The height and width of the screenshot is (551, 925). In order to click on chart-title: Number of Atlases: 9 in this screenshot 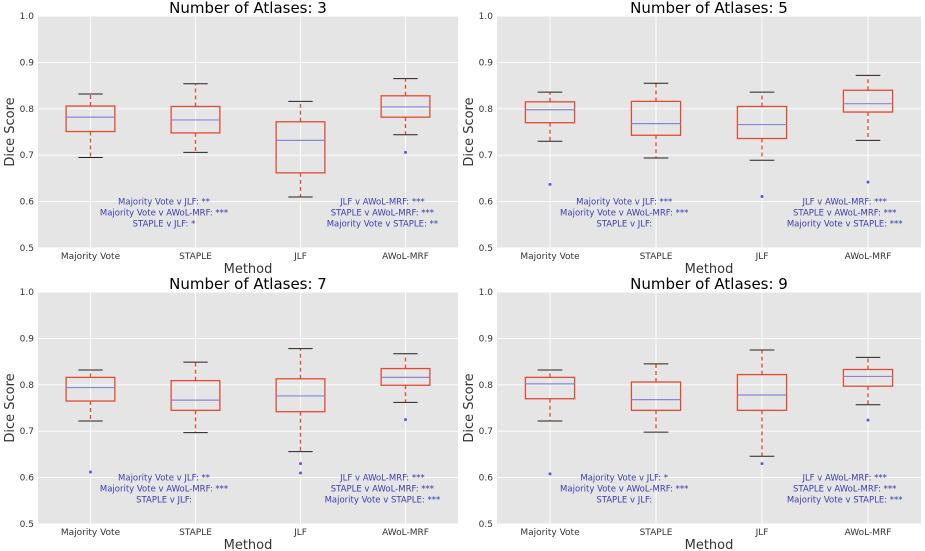, I will do `click(709, 284)`.